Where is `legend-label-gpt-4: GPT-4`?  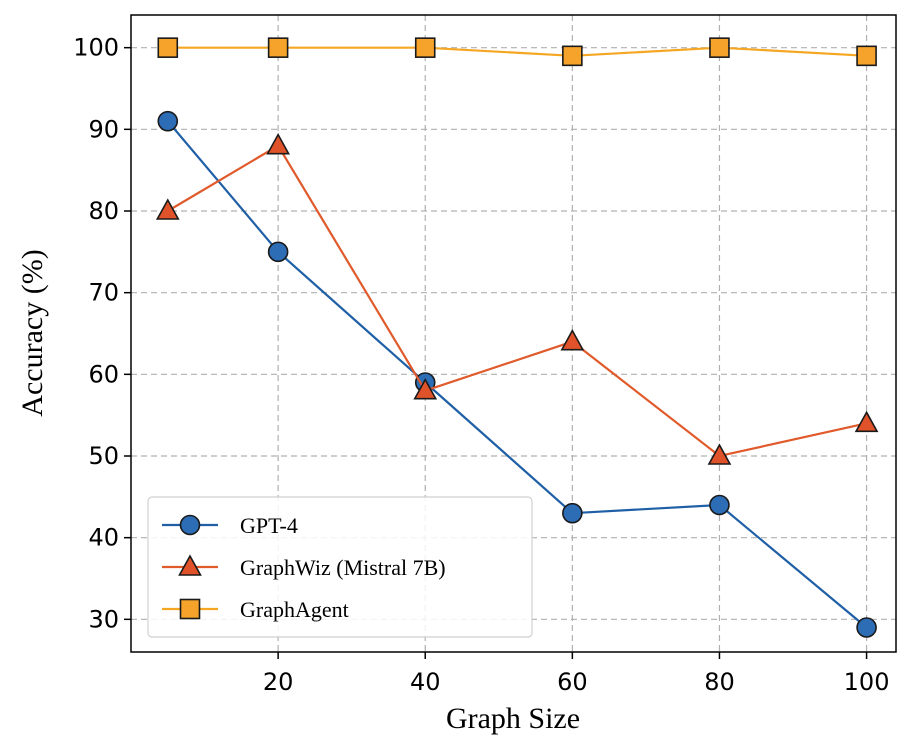 legend-label-gpt-4: GPT-4 is located at coordinates (269, 525).